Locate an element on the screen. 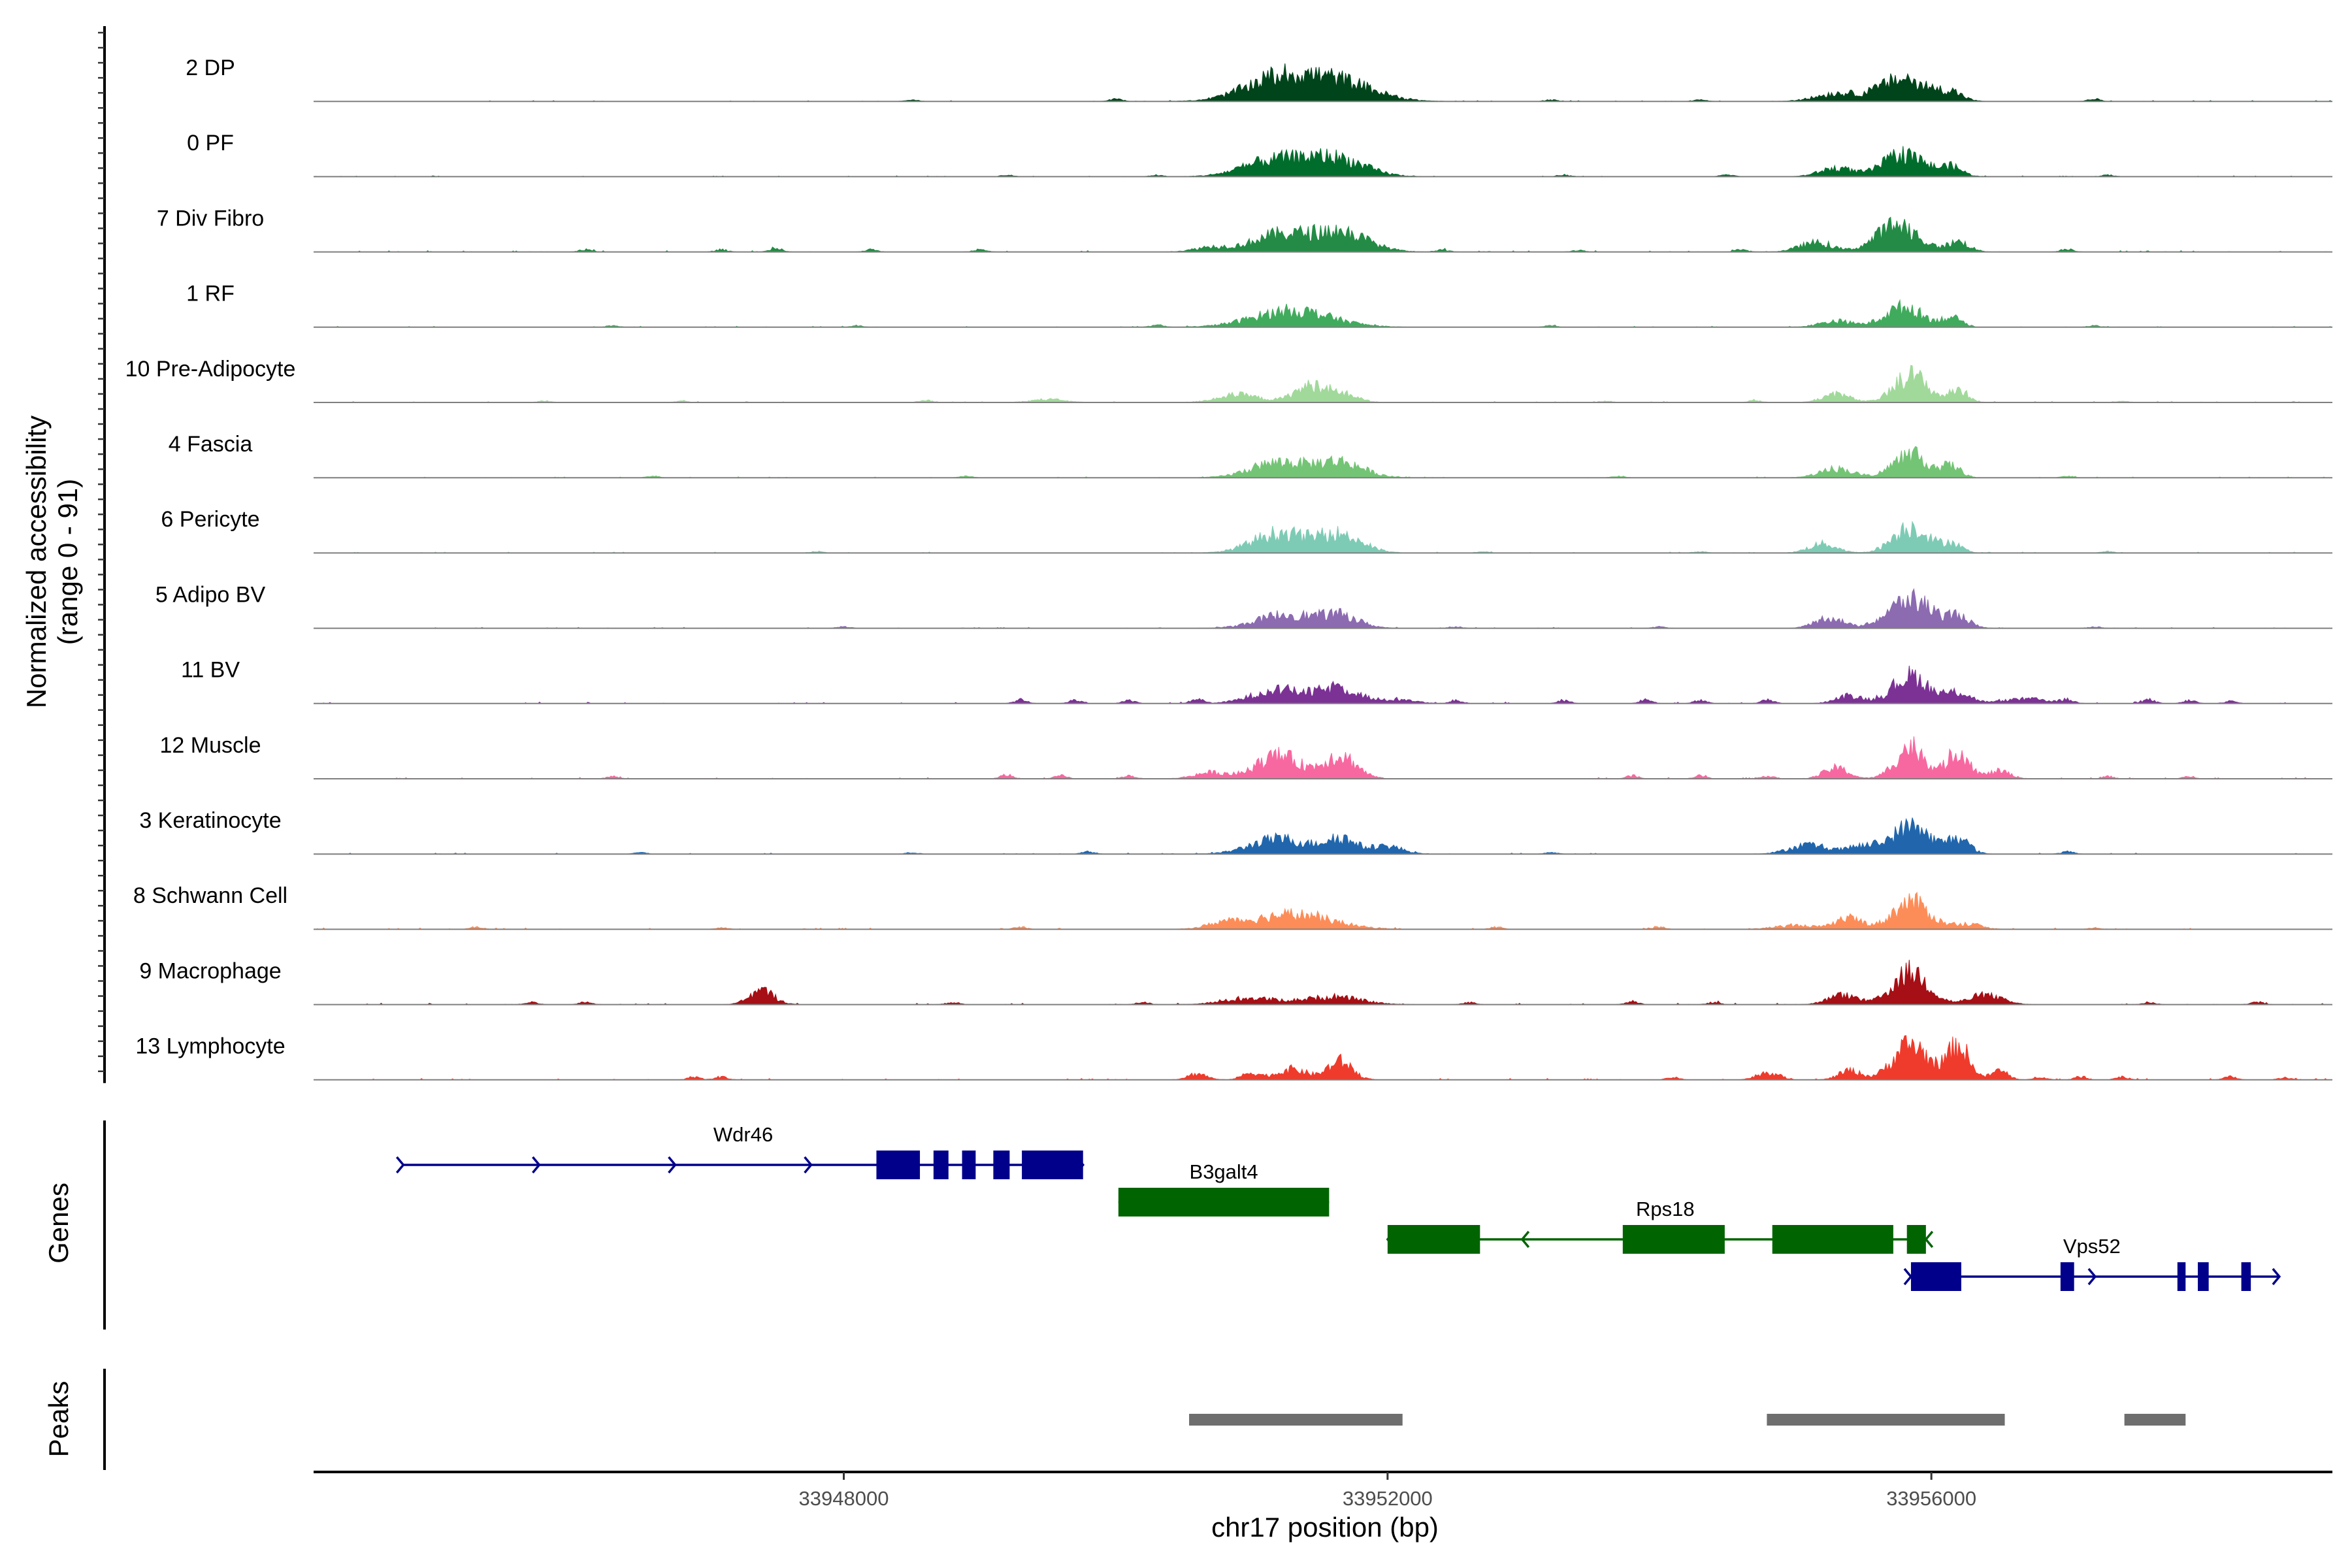 Image resolution: width=2352 pixels, height=1568 pixels. gene-label: Vps52 is located at coordinates (2092, 1246).